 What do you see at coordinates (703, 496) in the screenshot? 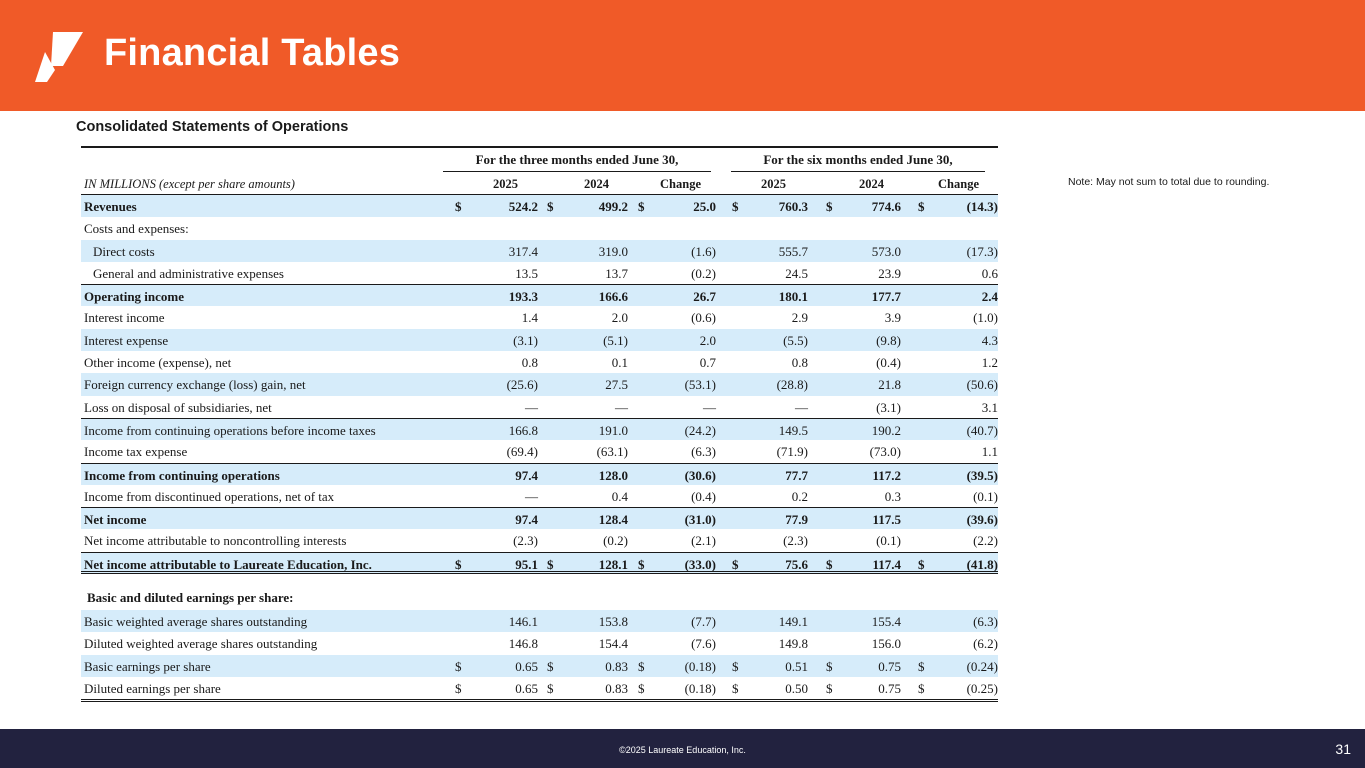
I see `cell-value: (0.4)` at bounding box center [703, 496].